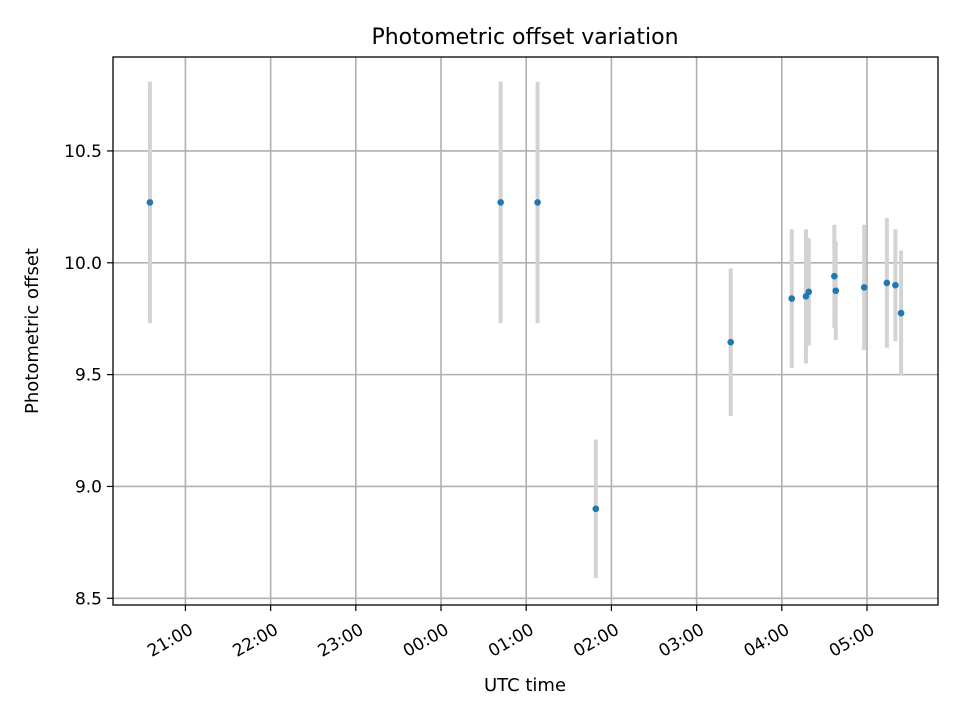 This screenshot has width=960, height=720. What do you see at coordinates (524, 37) in the screenshot?
I see `chart-title: Photometric offset variation` at bounding box center [524, 37].